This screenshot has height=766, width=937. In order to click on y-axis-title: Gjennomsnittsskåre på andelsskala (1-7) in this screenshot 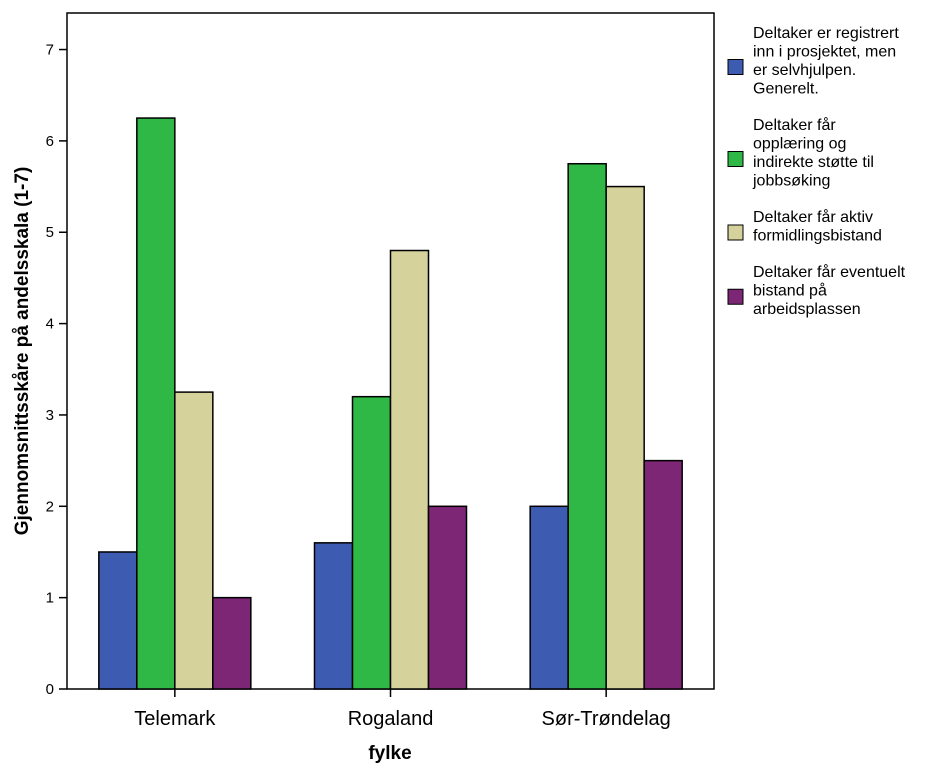, I will do `click(22, 351)`.